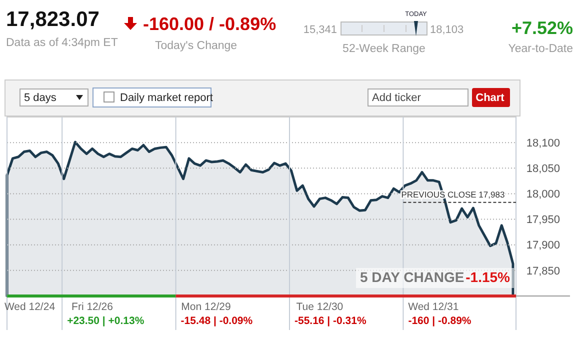  Describe the element at coordinates (397, 98) in the screenshot. I see `text: Add ticker` at that location.